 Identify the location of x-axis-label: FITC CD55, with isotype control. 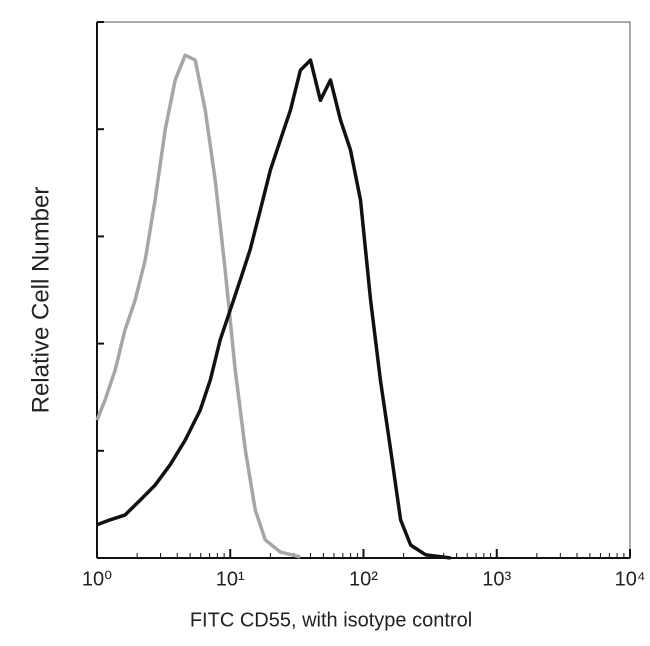
(331, 620).